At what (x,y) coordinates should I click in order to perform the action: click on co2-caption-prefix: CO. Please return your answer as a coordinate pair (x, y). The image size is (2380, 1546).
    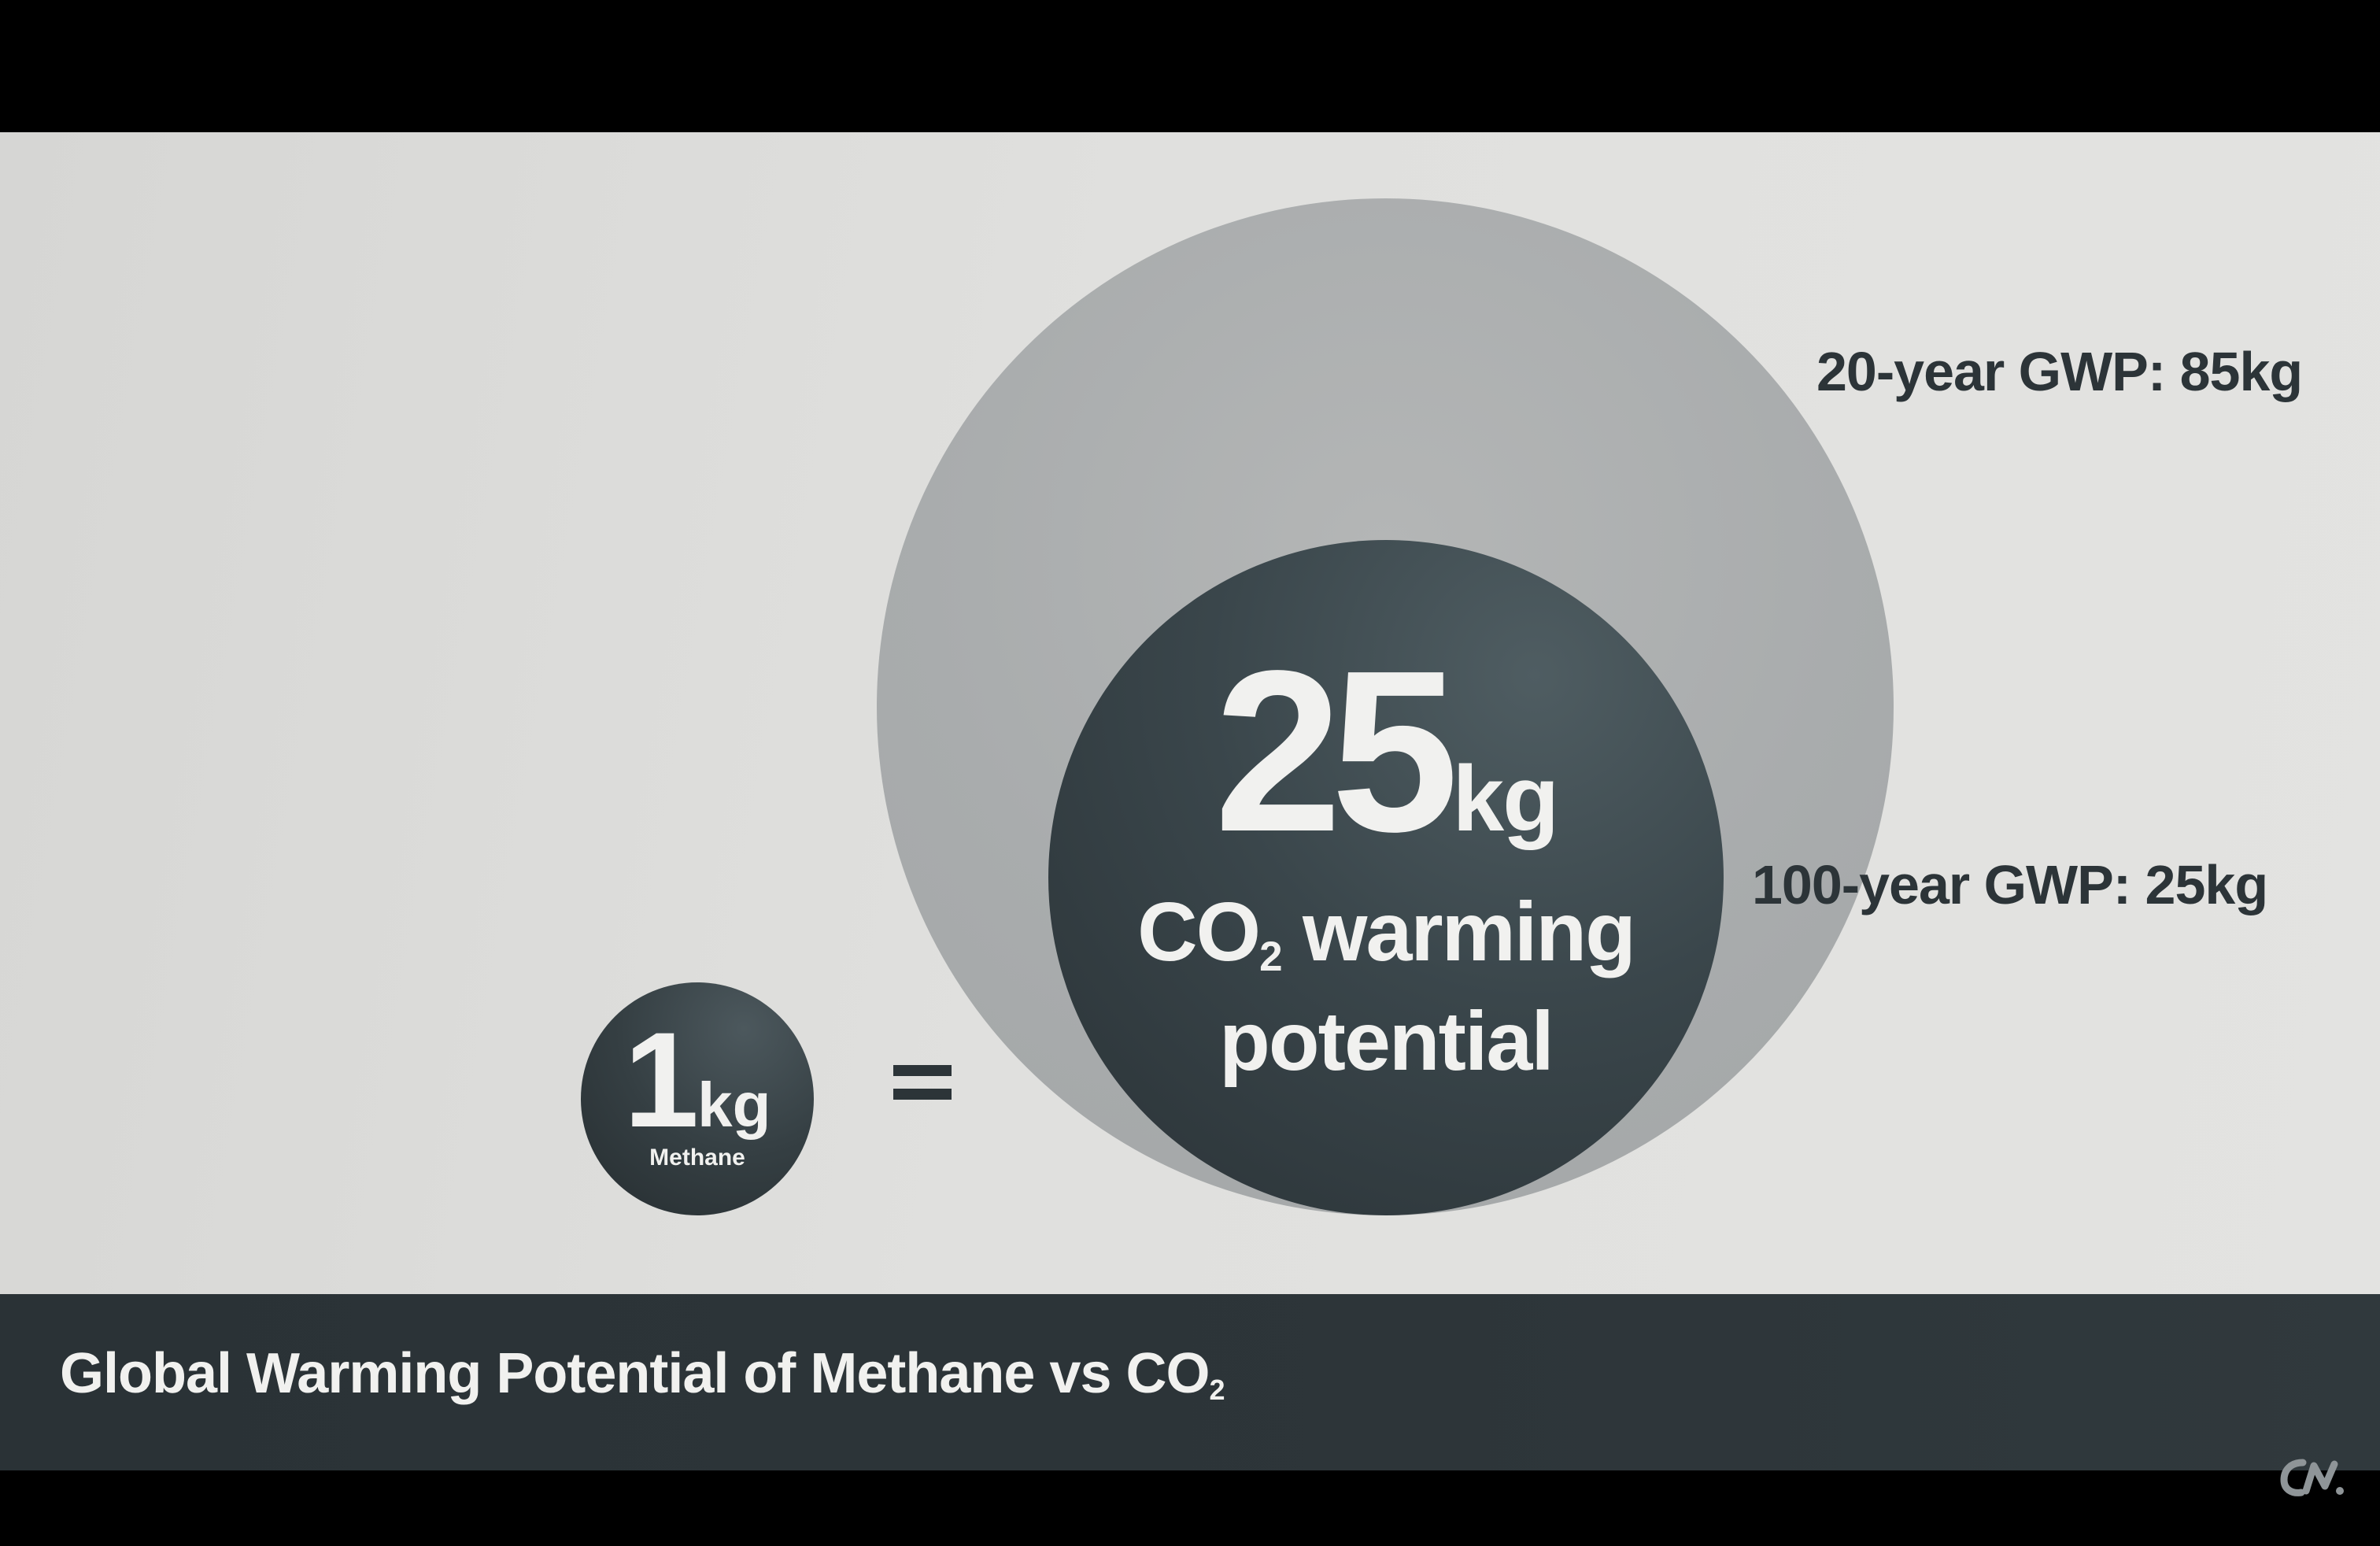
    Looking at the image, I should click on (1199, 932).